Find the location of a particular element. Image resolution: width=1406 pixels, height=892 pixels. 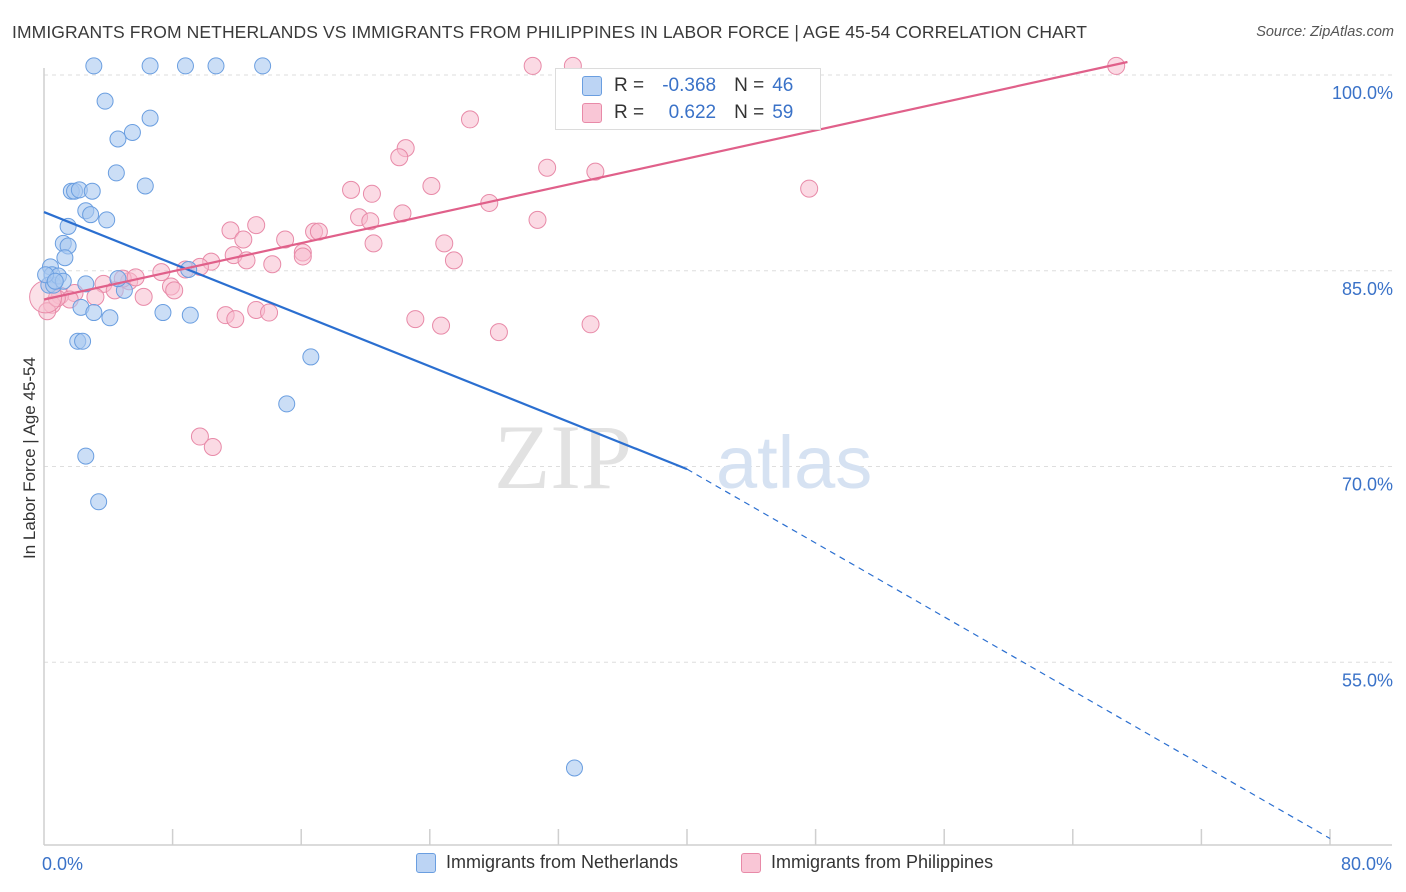

x-tick-label-min: 0.0% is located at coordinates (62, 864).